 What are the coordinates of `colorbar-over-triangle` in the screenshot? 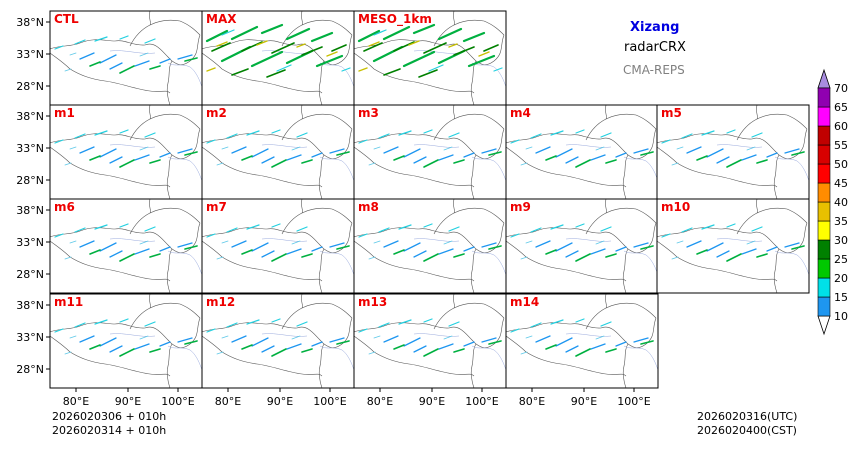 It's located at (824, 78).